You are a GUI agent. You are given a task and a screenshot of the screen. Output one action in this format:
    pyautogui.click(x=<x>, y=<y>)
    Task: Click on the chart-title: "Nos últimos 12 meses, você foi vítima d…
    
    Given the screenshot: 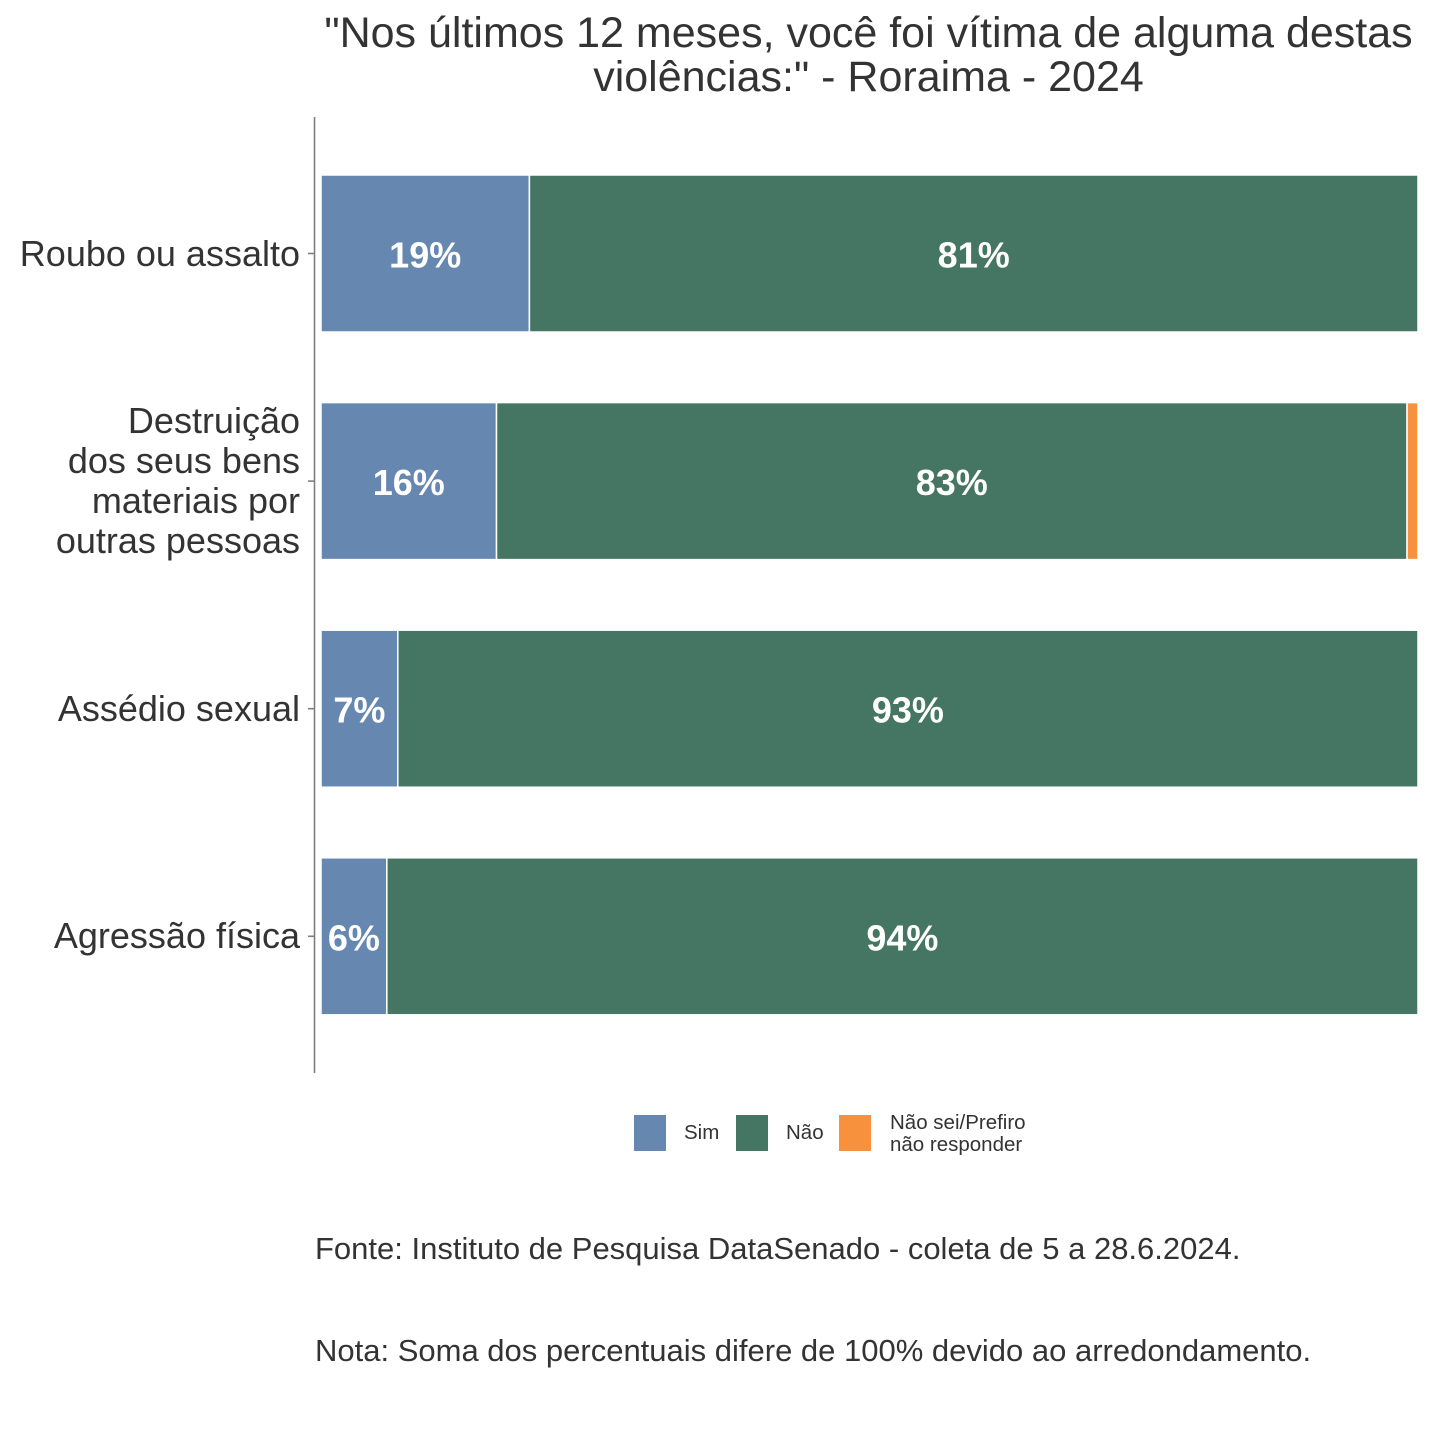 What is the action you would take?
    pyautogui.click(x=868, y=55)
    